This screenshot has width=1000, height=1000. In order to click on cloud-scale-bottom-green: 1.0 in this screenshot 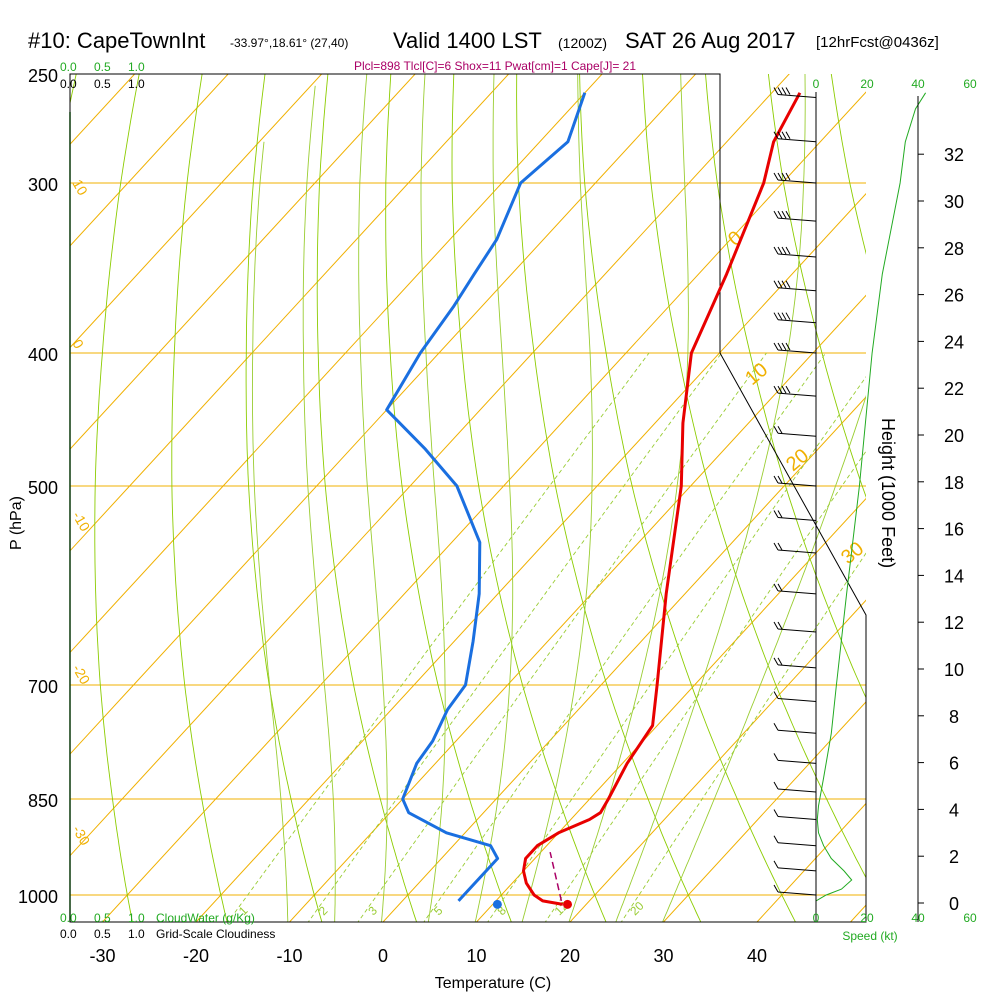, I will do `click(136, 918)`.